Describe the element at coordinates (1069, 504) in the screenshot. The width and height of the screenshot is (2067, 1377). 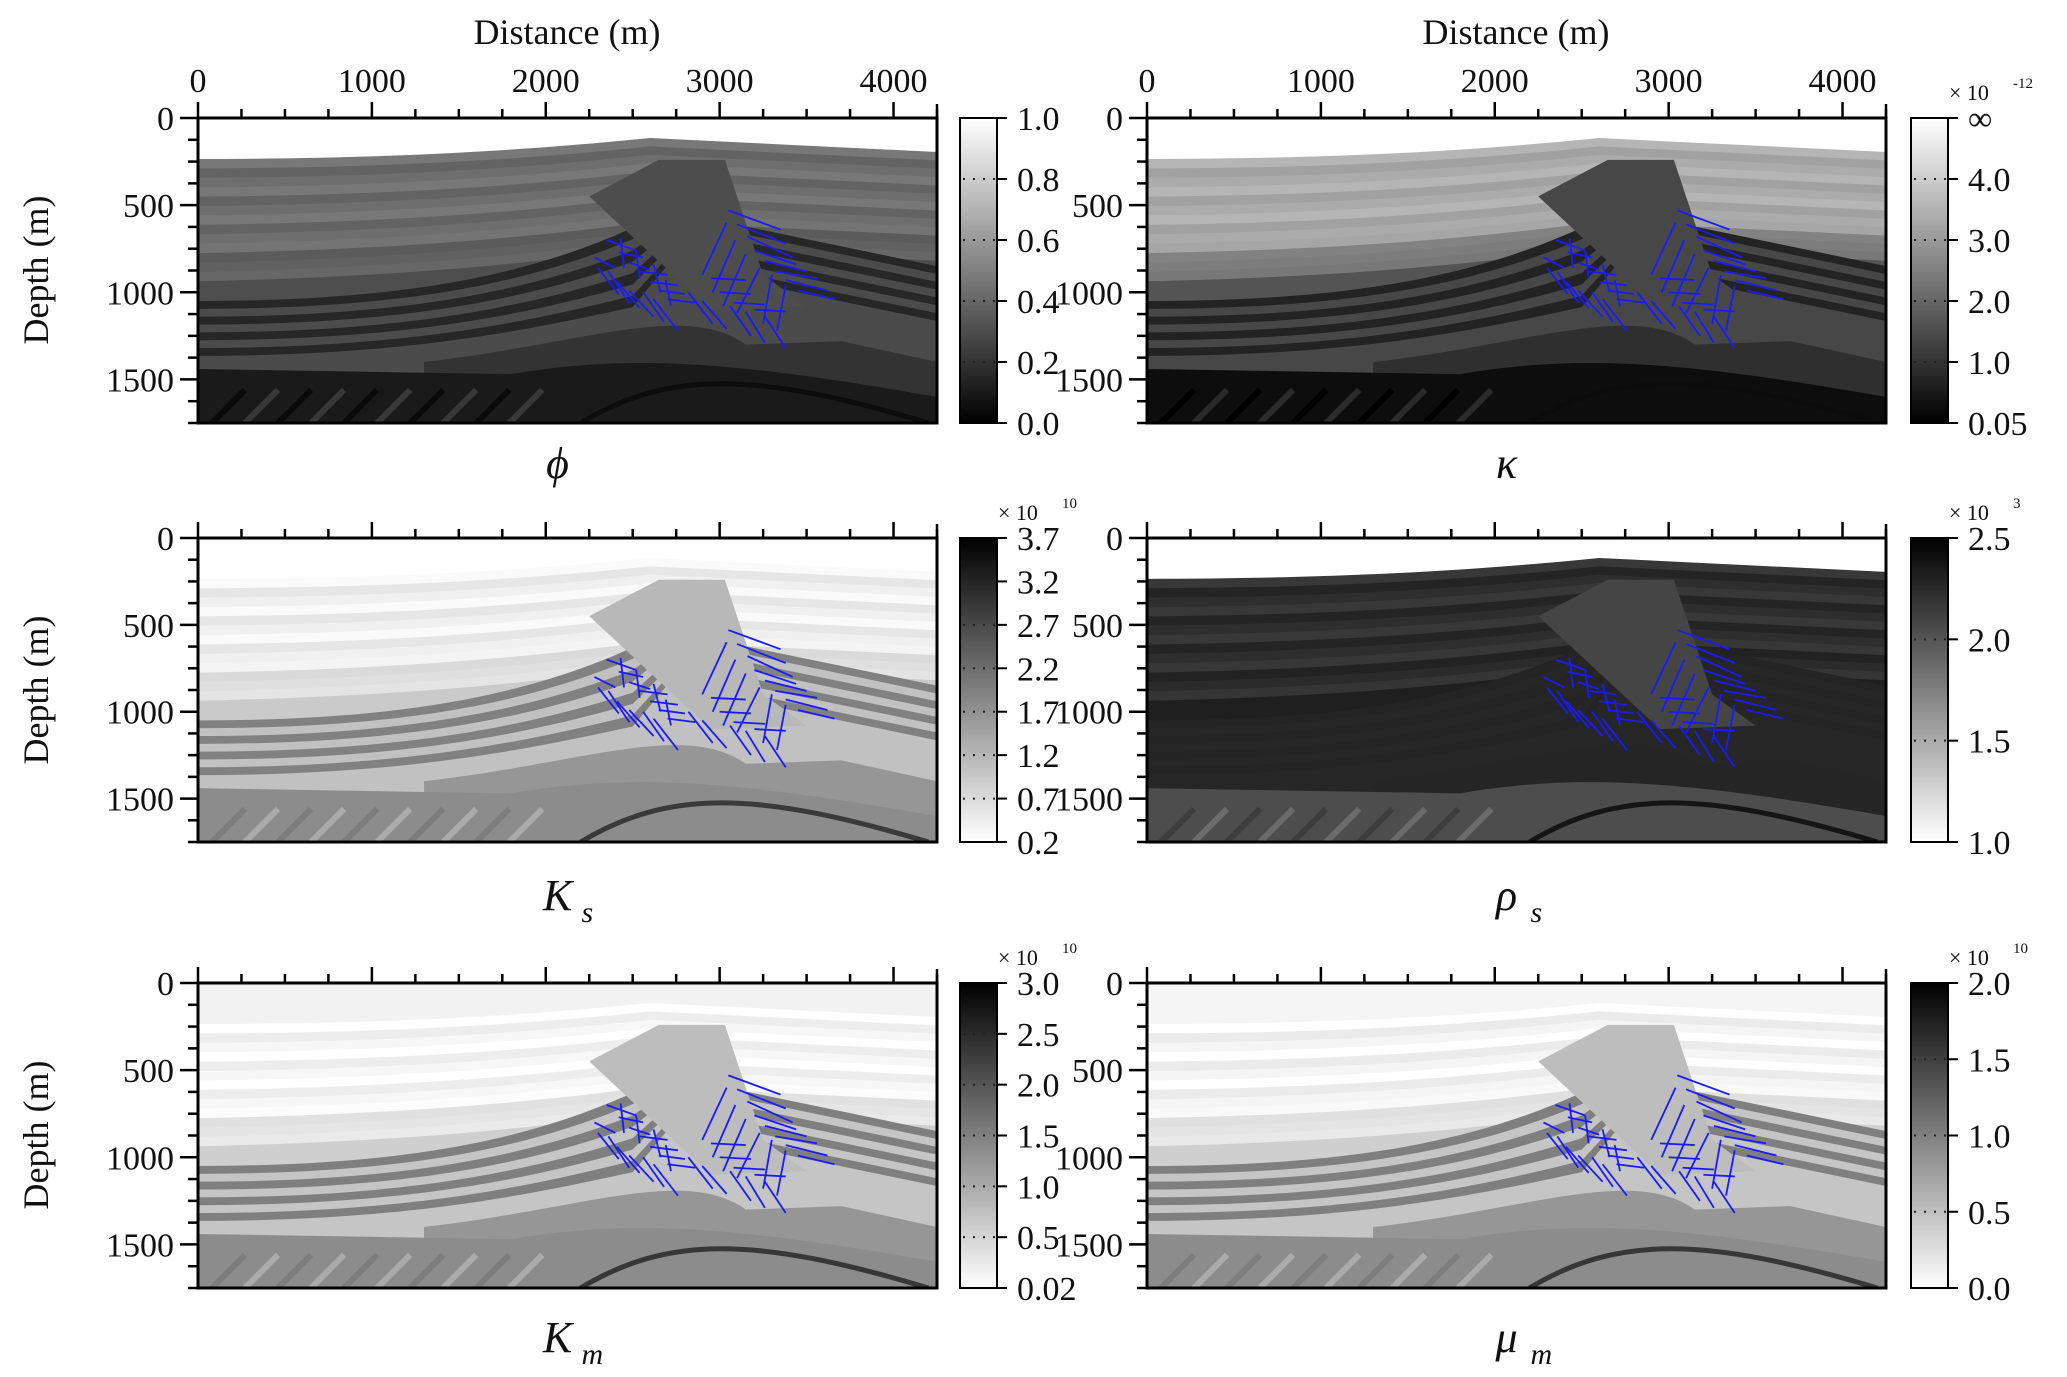
I see `colorbar-exponent: 10` at that location.